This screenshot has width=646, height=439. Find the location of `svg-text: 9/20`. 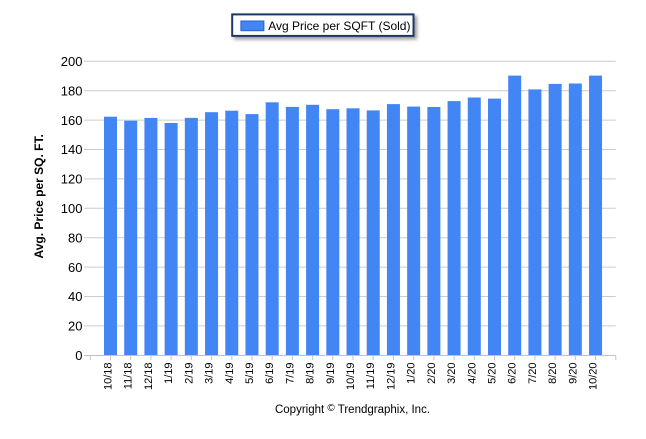

svg-text: 9/20 is located at coordinates (573, 373).